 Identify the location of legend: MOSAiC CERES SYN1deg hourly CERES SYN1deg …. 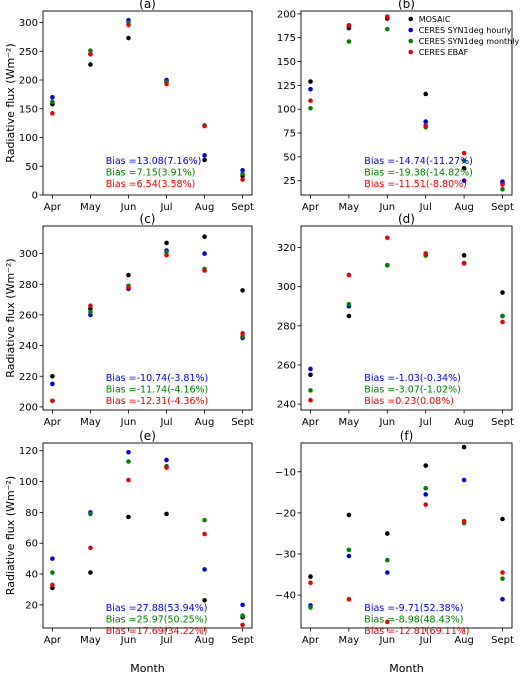
(463, 36).